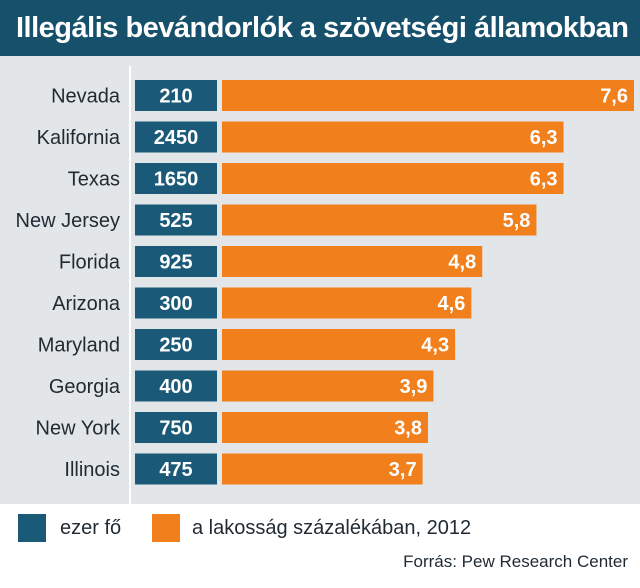 The height and width of the screenshot is (588, 640). Describe the element at coordinates (92, 470) in the screenshot. I see `category-label: Illinois` at that location.